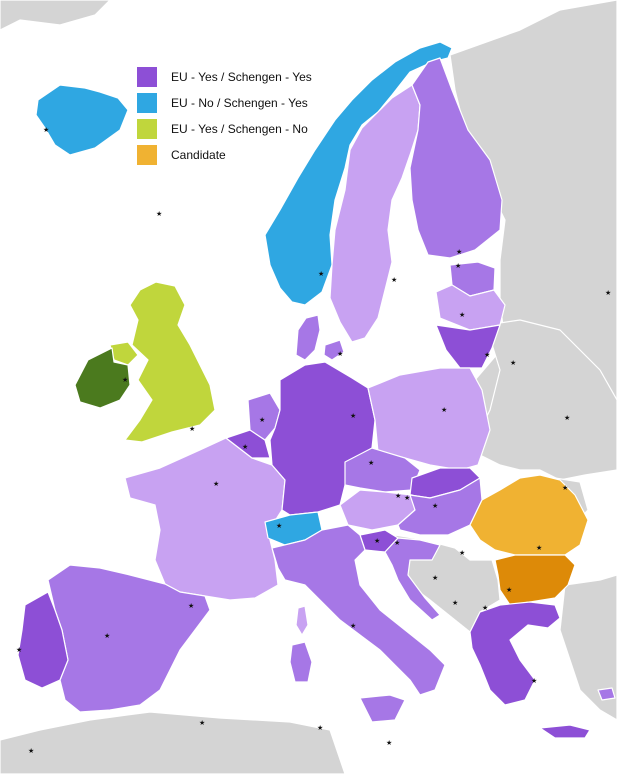  Describe the element at coordinates (588, 647) in the screenshot. I see `land-turkey` at that location.